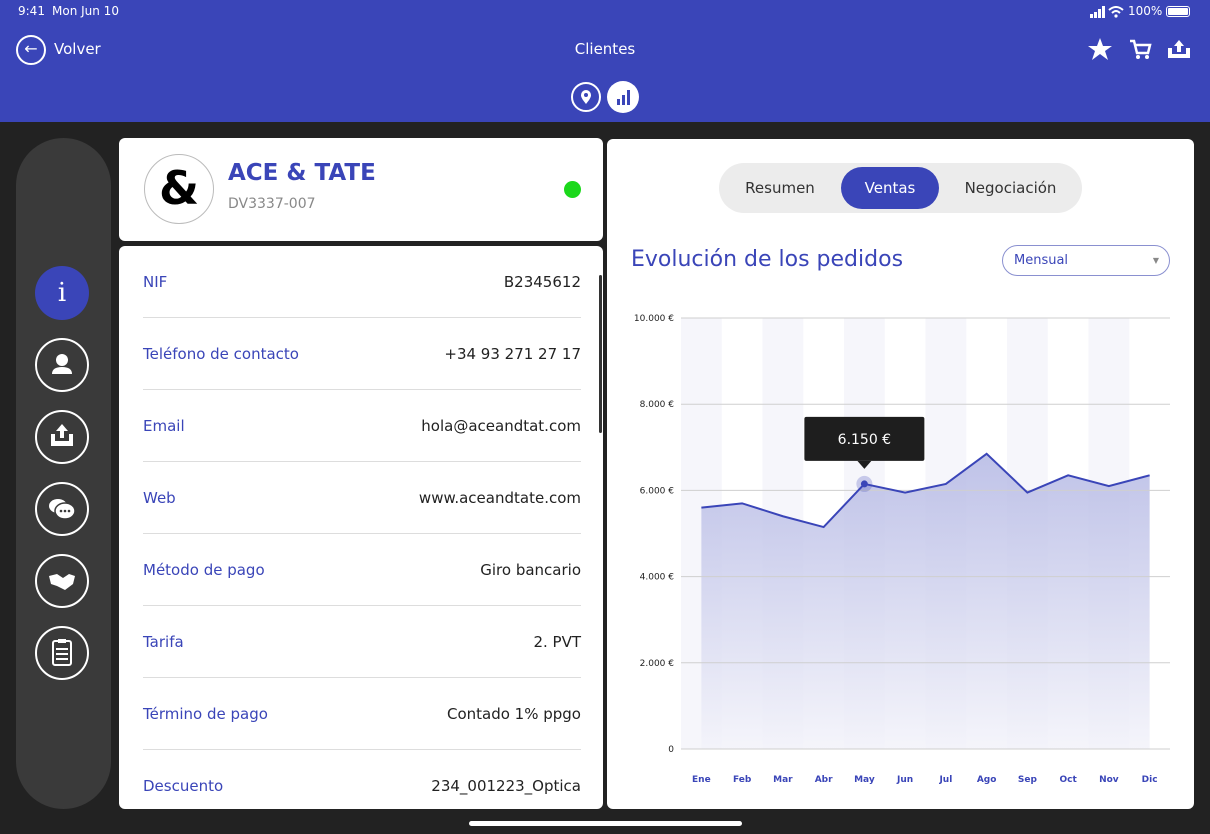 The height and width of the screenshot is (834, 1210). I want to click on x-tick-label: Nov, so click(1109, 780).